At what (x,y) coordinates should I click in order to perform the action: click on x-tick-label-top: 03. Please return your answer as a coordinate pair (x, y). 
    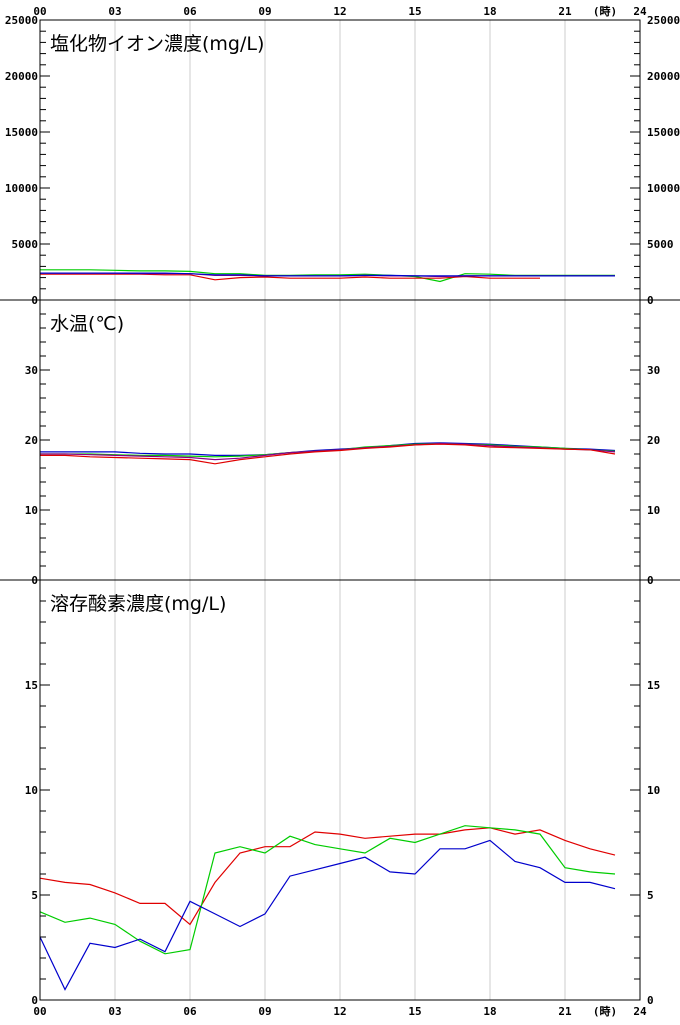
    Looking at the image, I should click on (114, 11).